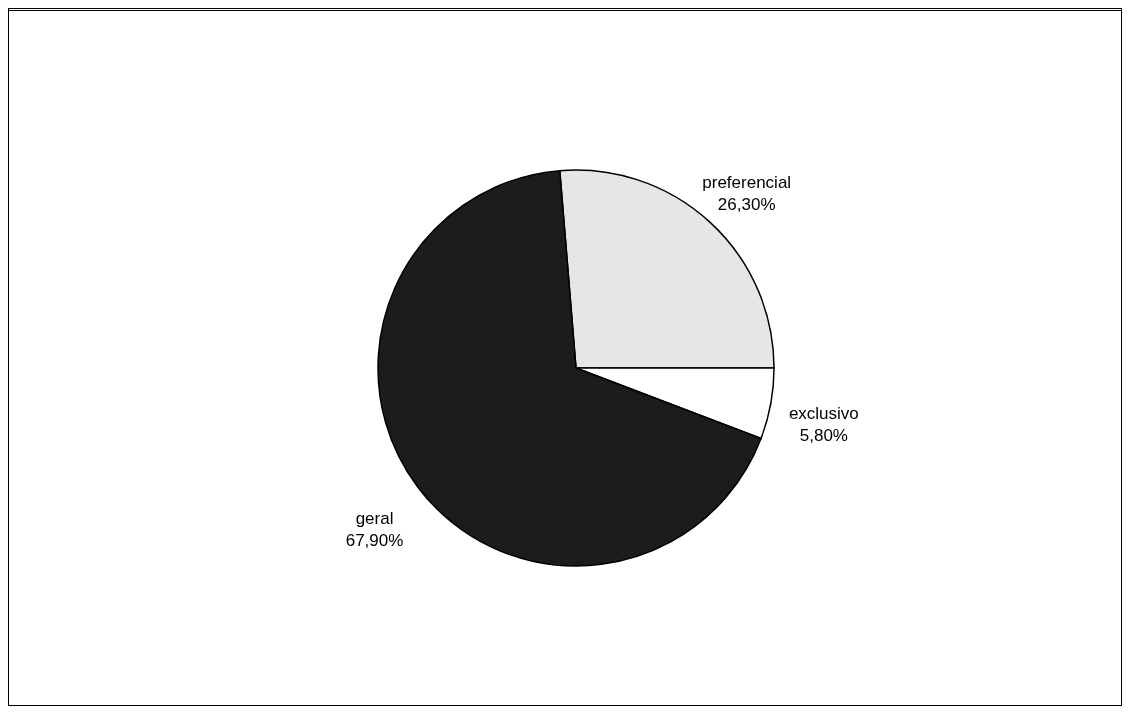 Image resolution: width=1130 pixels, height=712 pixels. Describe the element at coordinates (374, 519) in the screenshot. I see `slice-label: geral` at that location.